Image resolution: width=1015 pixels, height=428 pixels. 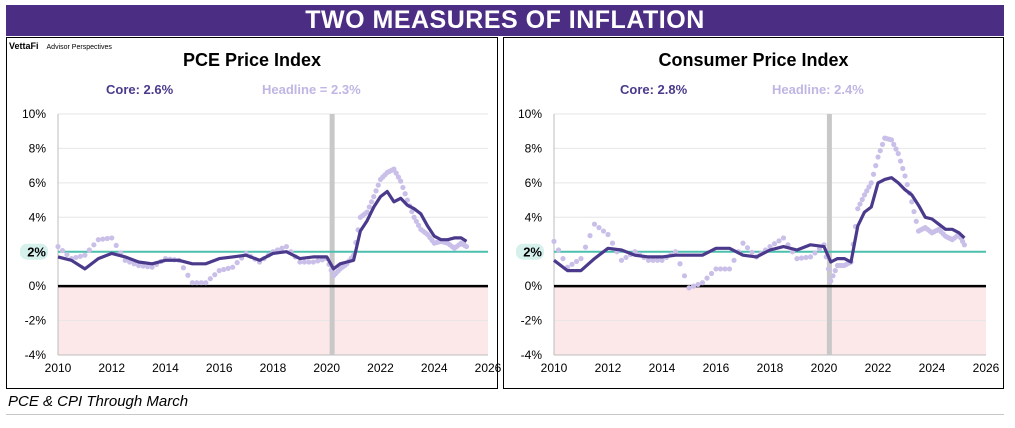 I want to click on y-tick-label: 4%, so click(x=38, y=217).